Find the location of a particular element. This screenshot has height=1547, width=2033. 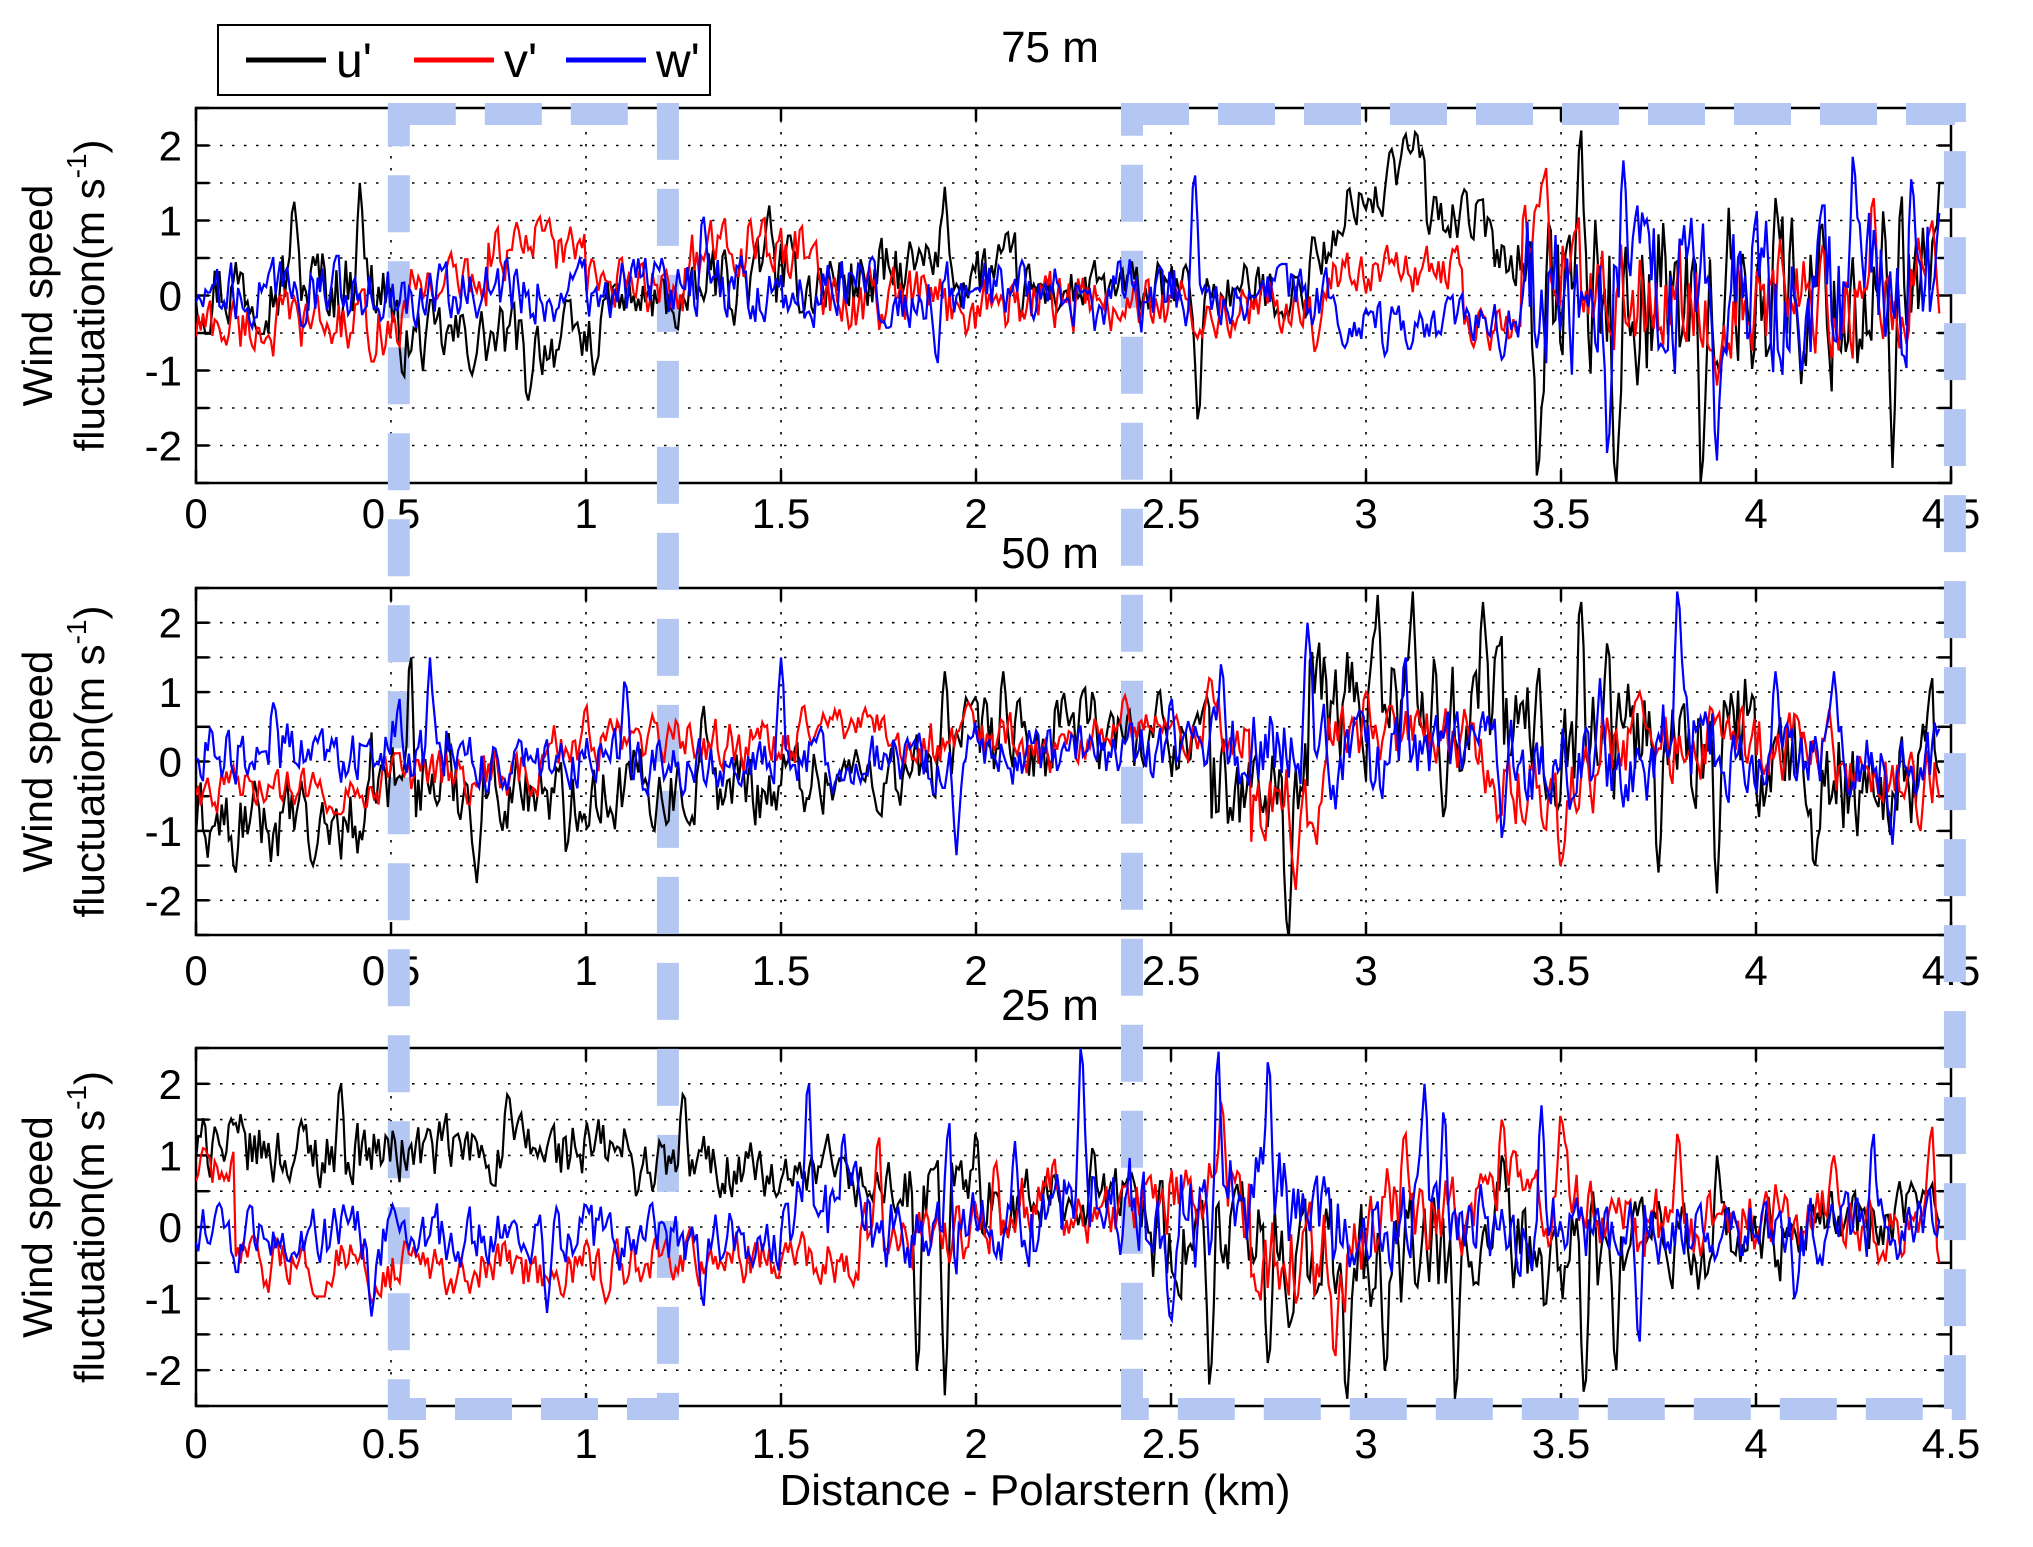

x-tick-label: 4.5 is located at coordinates (1951, 1443).